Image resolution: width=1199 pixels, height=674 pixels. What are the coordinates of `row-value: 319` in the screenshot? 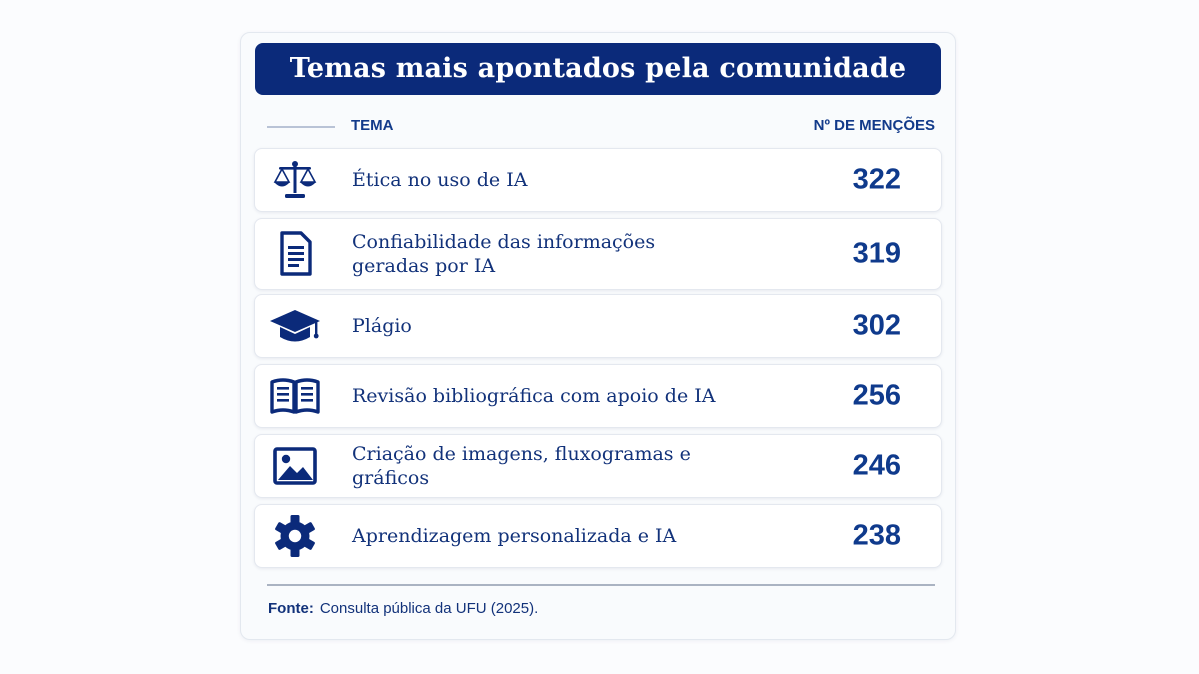 It's located at (876, 253).